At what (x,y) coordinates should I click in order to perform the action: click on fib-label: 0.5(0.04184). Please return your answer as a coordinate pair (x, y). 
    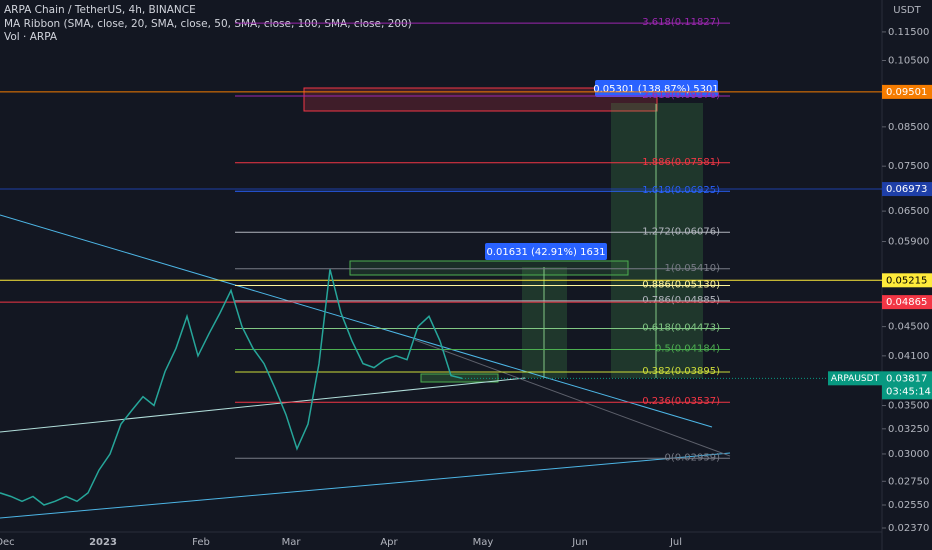
    Looking at the image, I should click on (687, 348).